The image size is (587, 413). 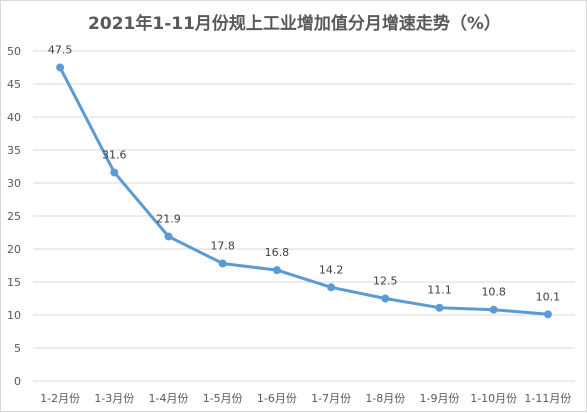 What do you see at coordinates (14, 183) in the screenshot?
I see `y-tick-label: 30` at bounding box center [14, 183].